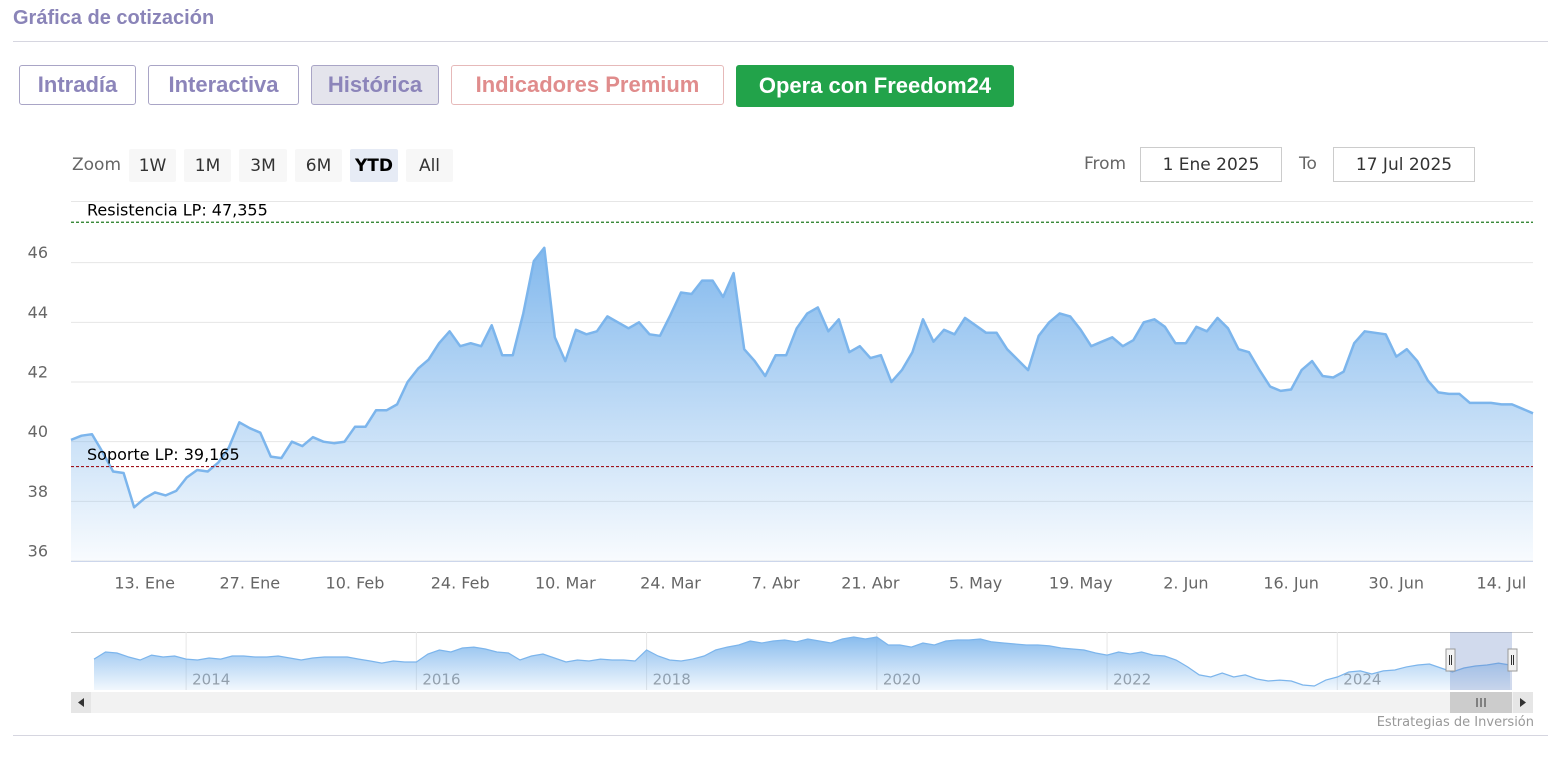 This screenshot has height=760, width=1560. Describe the element at coordinates (144, 583) in the screenshot. I see `x-tick-label: 13. Ene` at that location.